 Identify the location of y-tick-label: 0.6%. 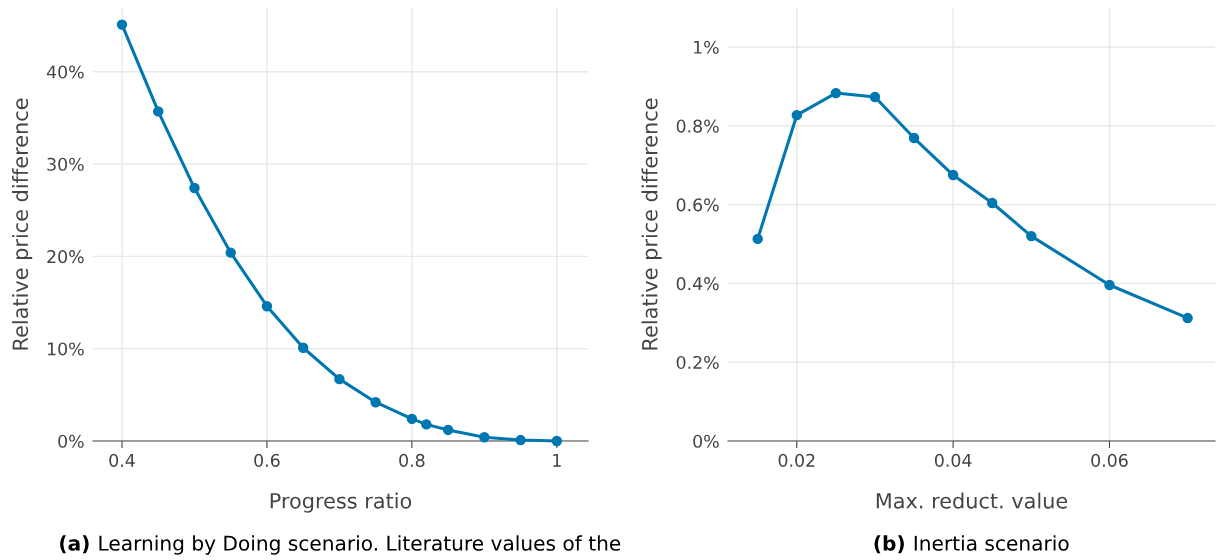
(697, 205).